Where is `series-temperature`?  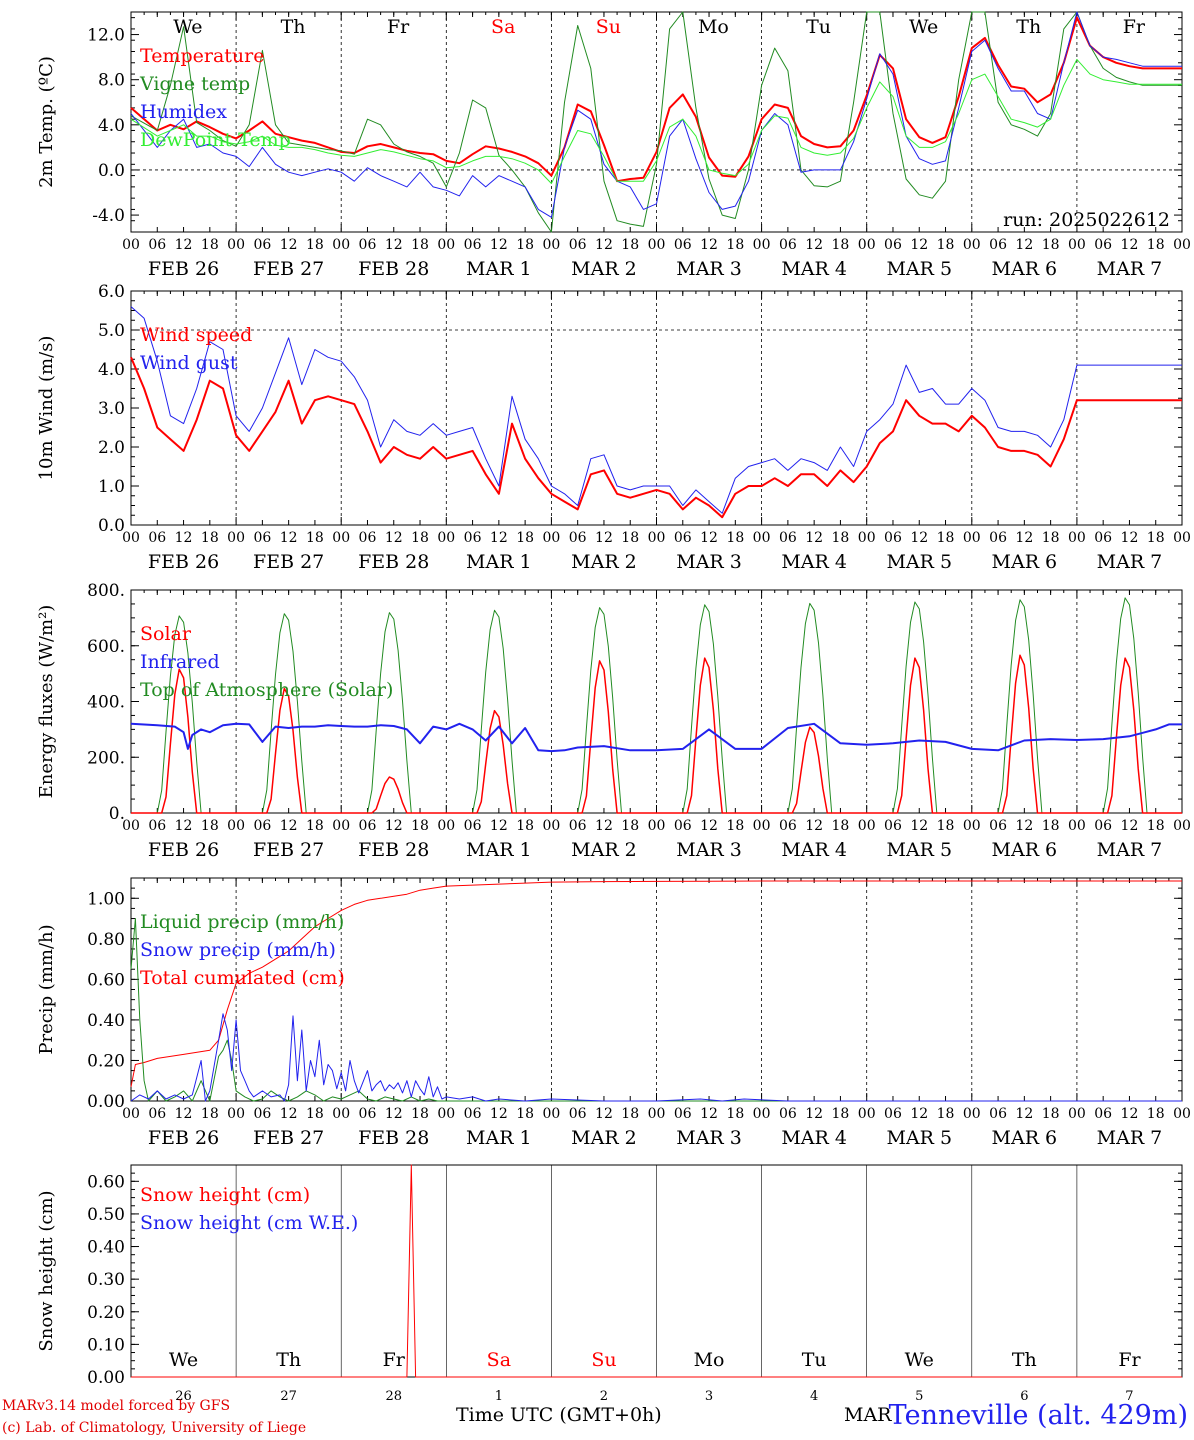
series-temperature is located at coordinates (656, 99).